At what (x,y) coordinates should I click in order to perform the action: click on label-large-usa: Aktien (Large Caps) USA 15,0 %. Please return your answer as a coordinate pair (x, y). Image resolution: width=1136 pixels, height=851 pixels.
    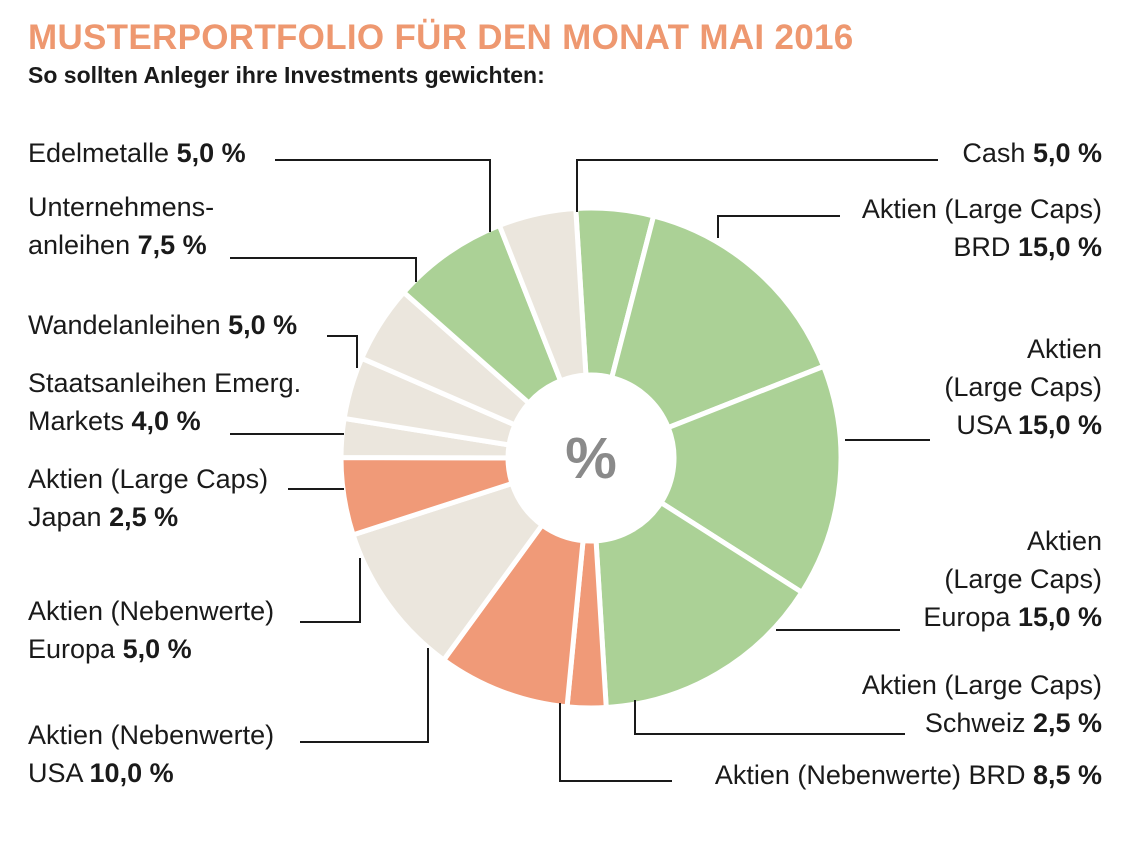
    Looking at the image, I should click on (1023, 387).